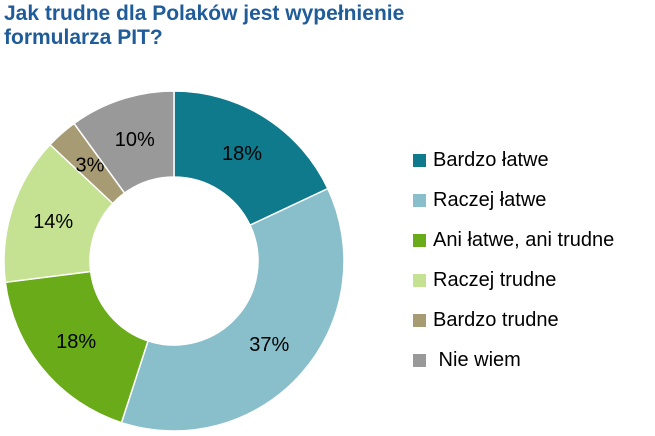 Image resolution: width=655 pixels, height=436 pixels. What do you see at coordinates (524, 240) in the screenshot?
I see `legend-label: Ani łatwe, ani trudne` at bounding box center [524, 240].